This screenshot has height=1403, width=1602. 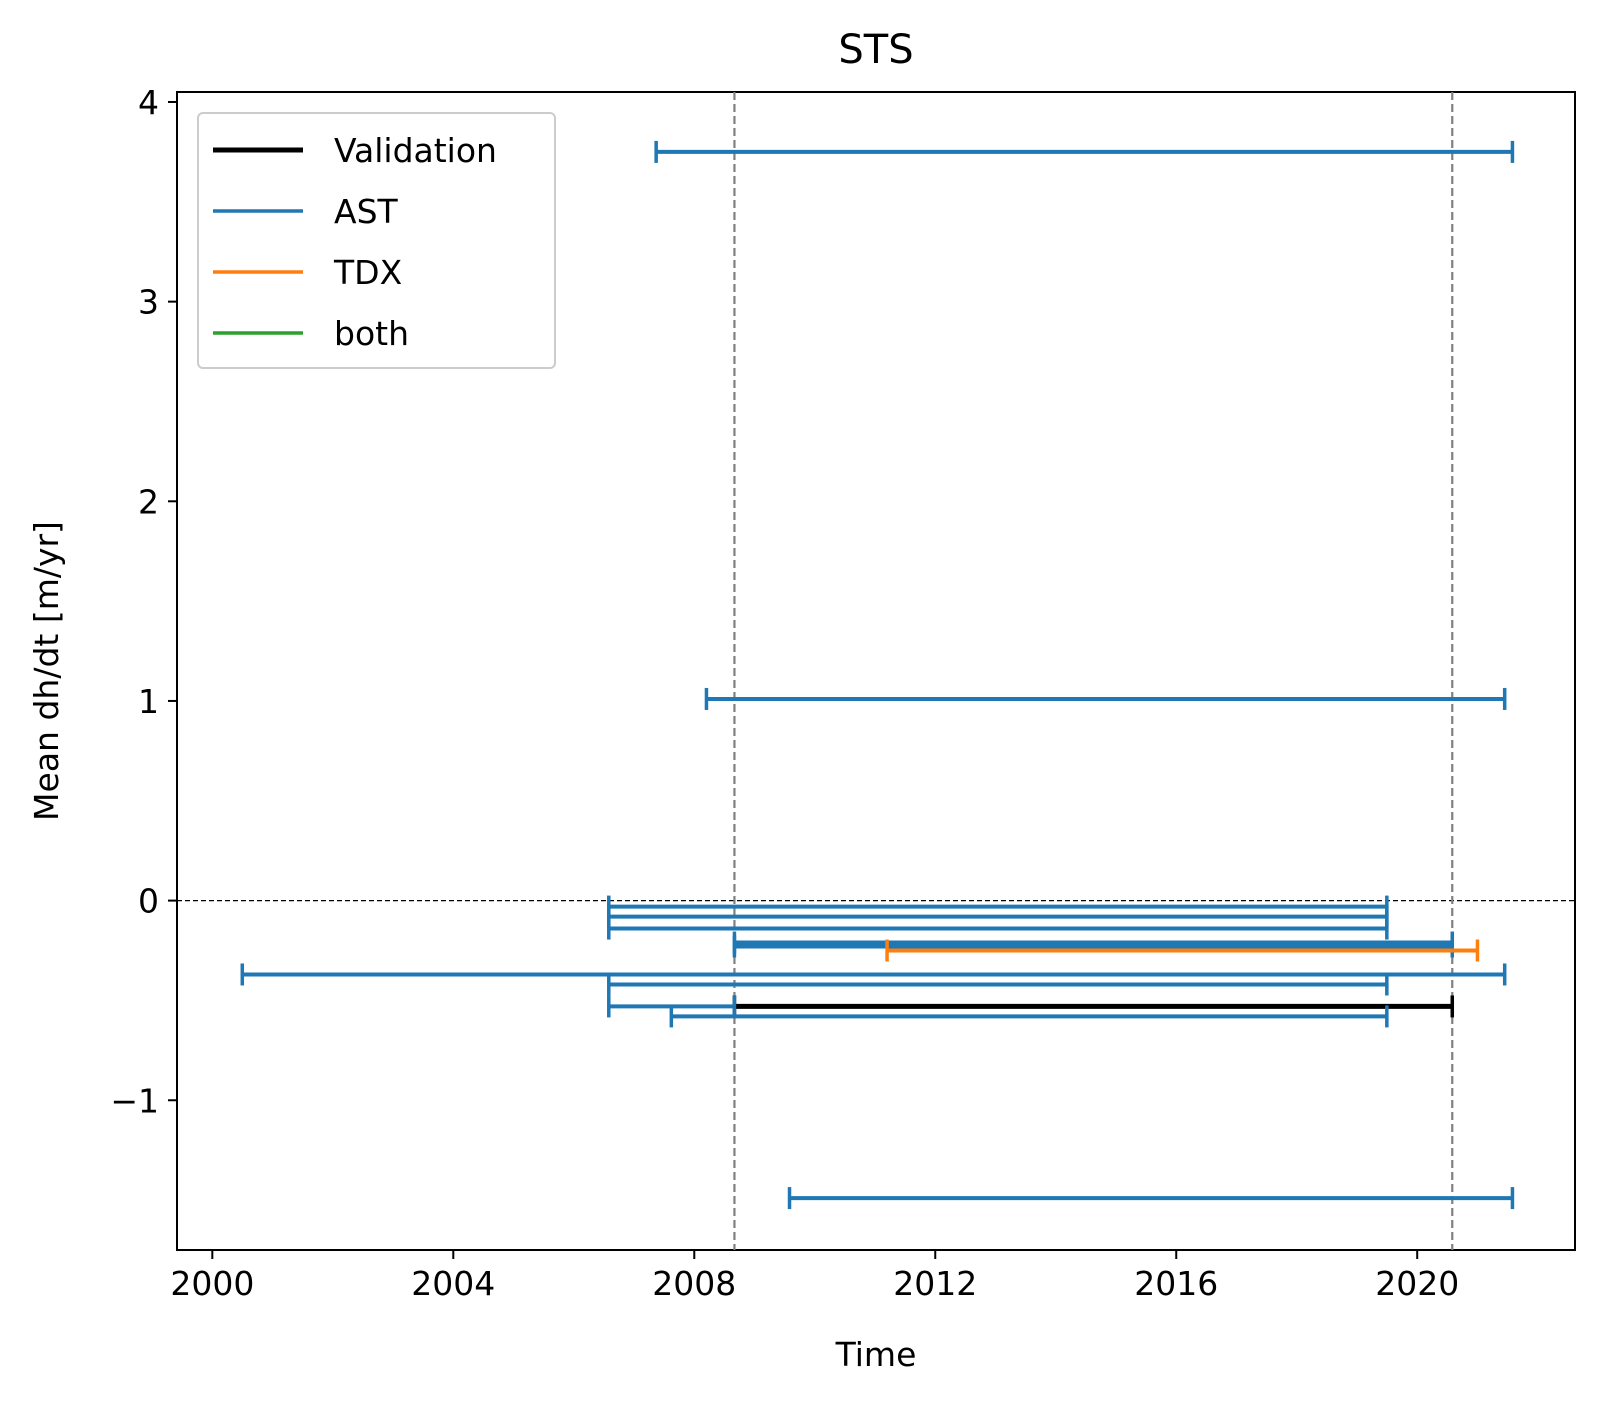 What do you see at coordinates (366, 211) in the screenshot?
I see `legend-label: AST` at bounding box center [366, 211].